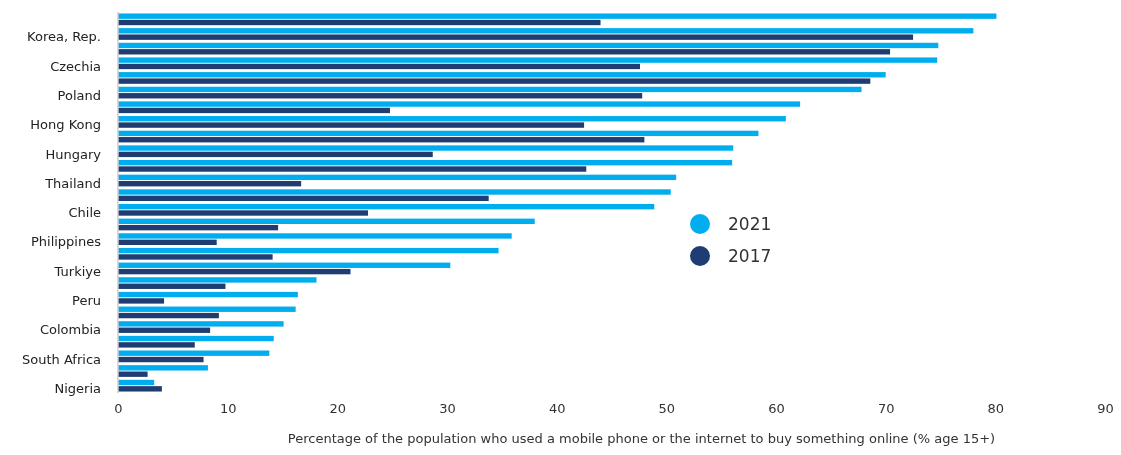 The height and width of the screenshot is (455, 1121). I want to click on legend-label: 2021, so click(750, 223).